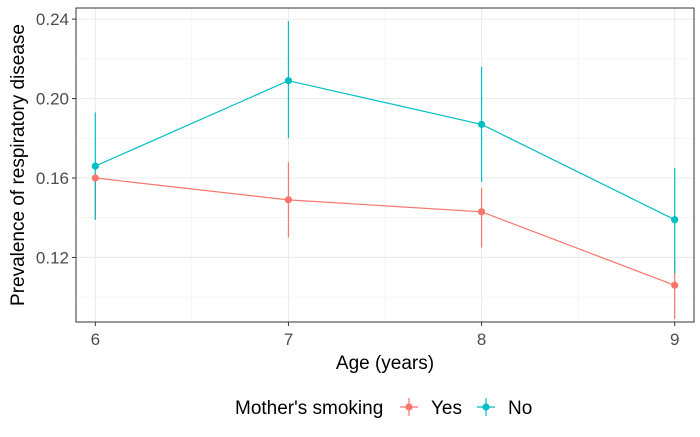  What do you see at coordinates (52, 178) in the screenshot?
I see `y-tick-label: 0.16` at bounding box center [52, 178].